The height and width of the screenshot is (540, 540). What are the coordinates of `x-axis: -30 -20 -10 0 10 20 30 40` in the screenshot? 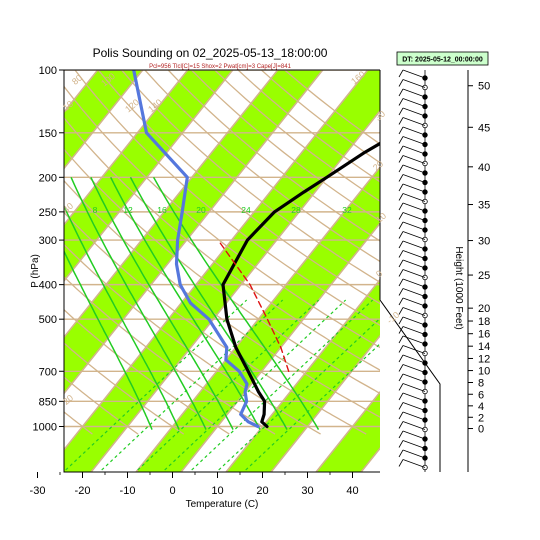 It's located at (194, 484).